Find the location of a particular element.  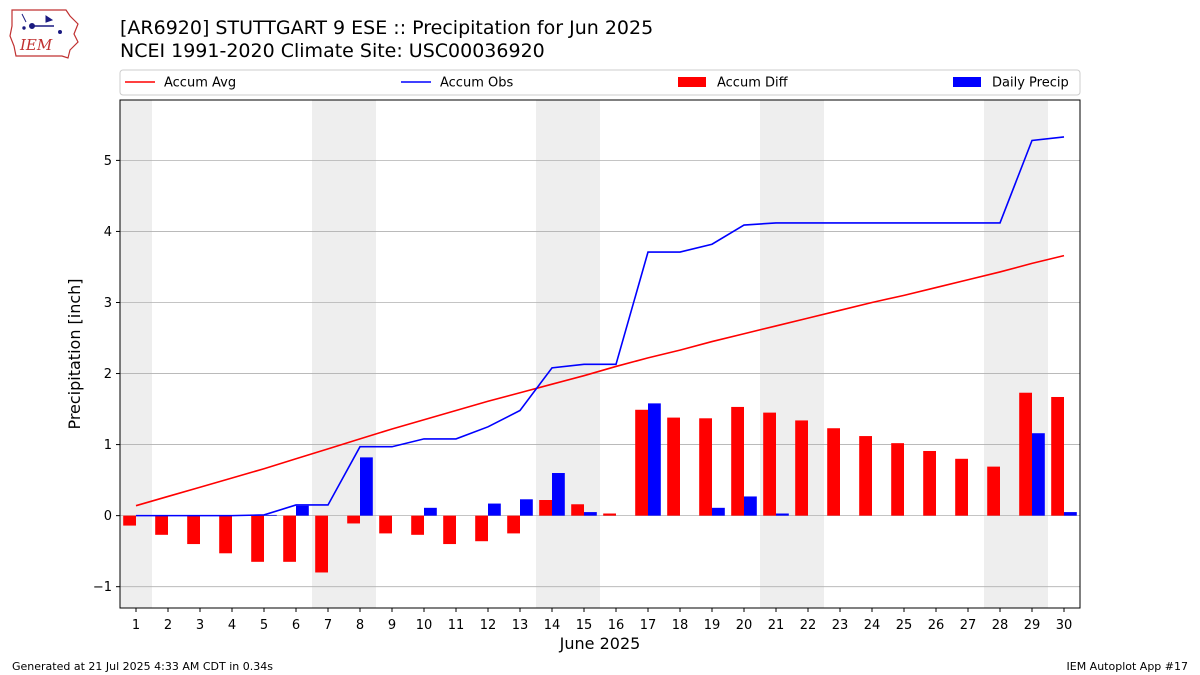

x-tick-label: 26 is located at coordinates (936, 625).